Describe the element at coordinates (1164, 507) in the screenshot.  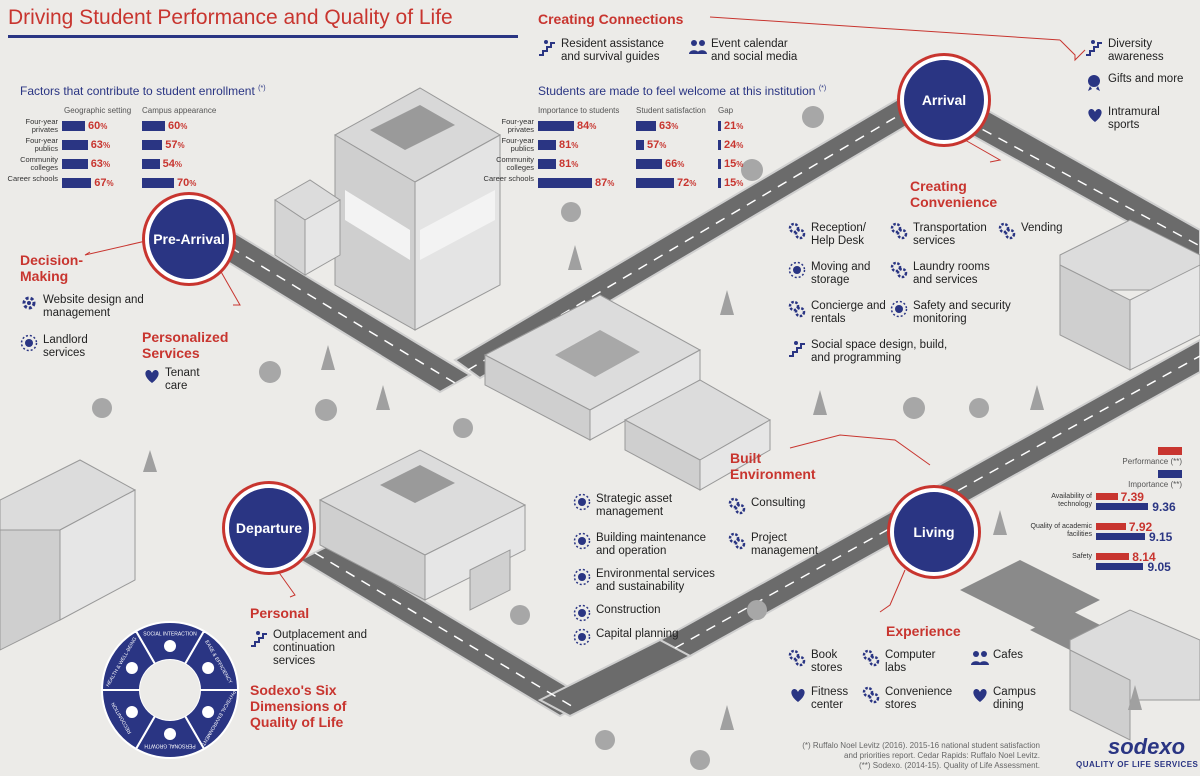
I see `living-importance-value: 9.36` at that location.